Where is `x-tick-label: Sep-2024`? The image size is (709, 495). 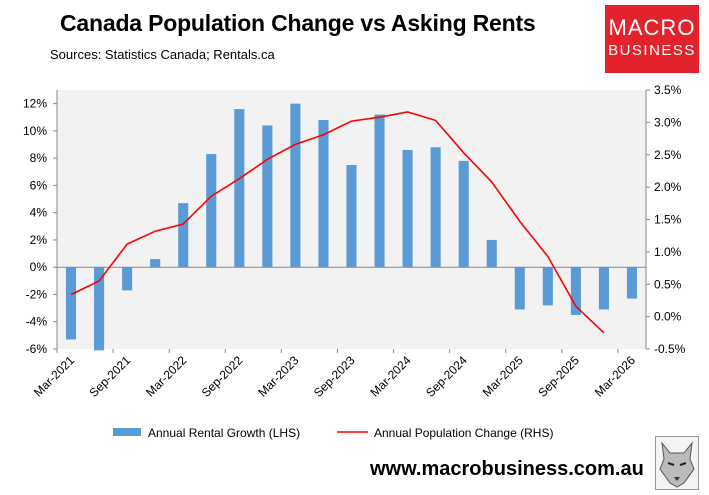
x-tick-label: Sep-2024 is located at coordinates (446, 376).